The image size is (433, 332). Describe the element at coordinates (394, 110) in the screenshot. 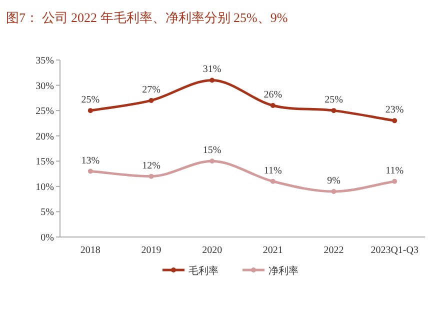

I see `data-label: 23%` at that location.